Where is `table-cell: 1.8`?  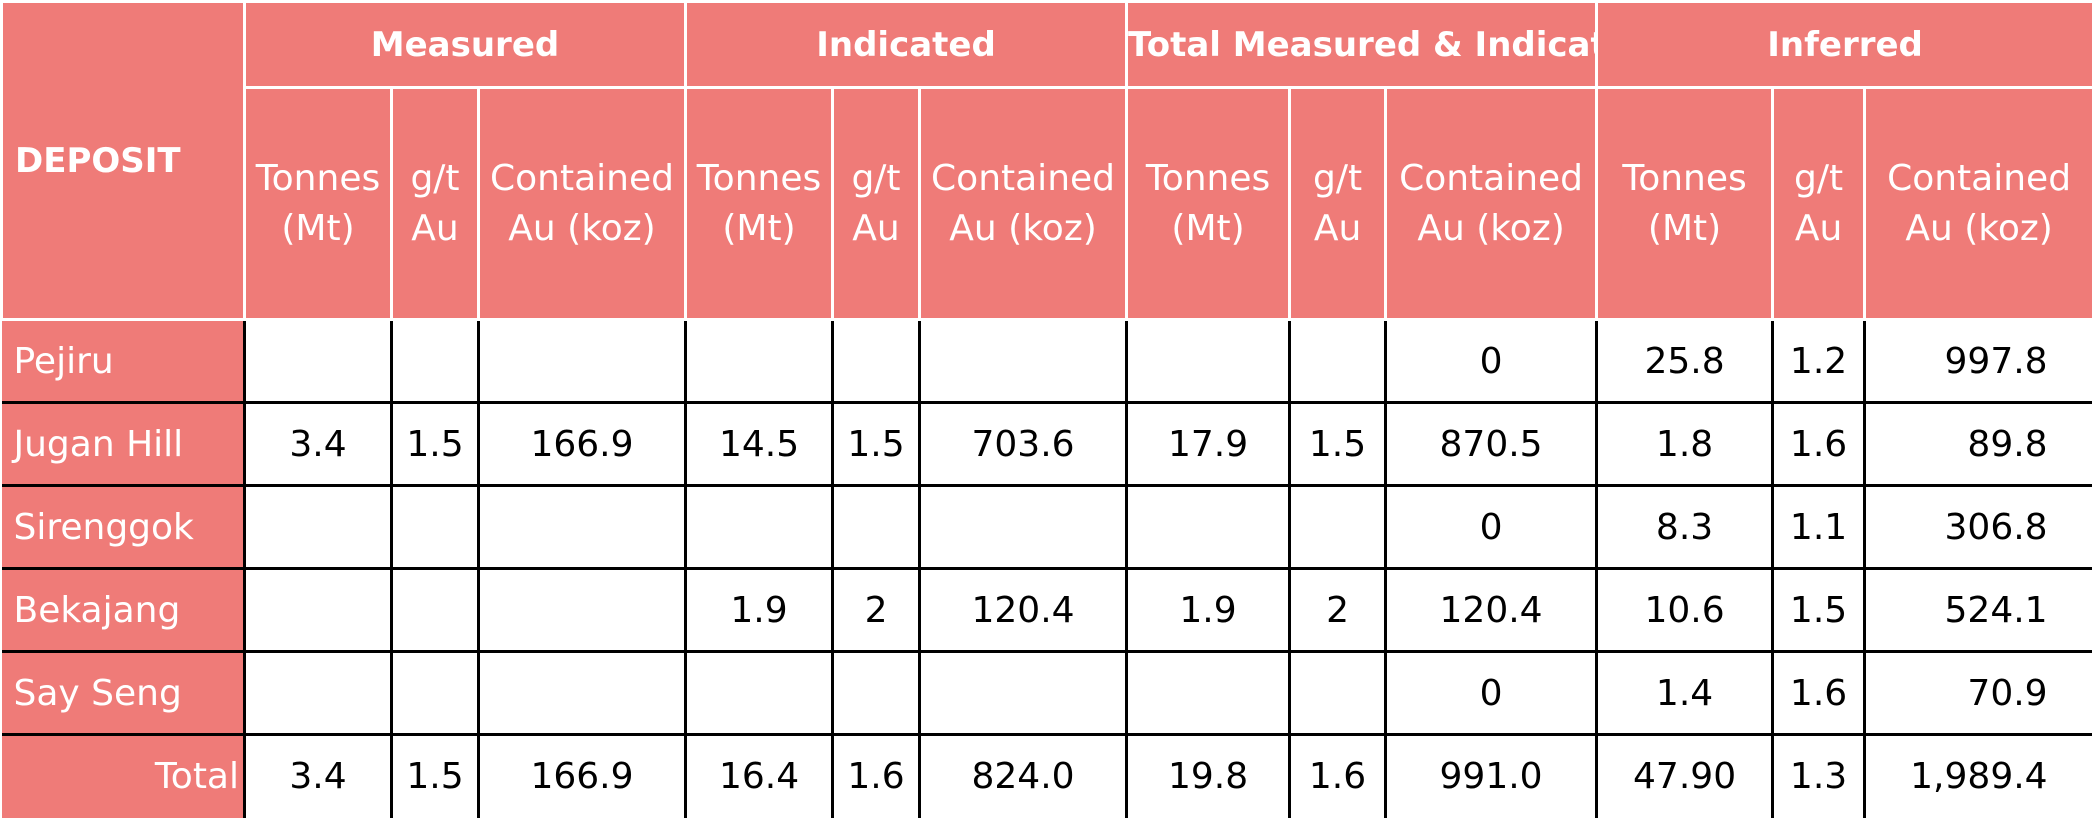
table-cell: 1.8 is located at coordinates (1685, 444).